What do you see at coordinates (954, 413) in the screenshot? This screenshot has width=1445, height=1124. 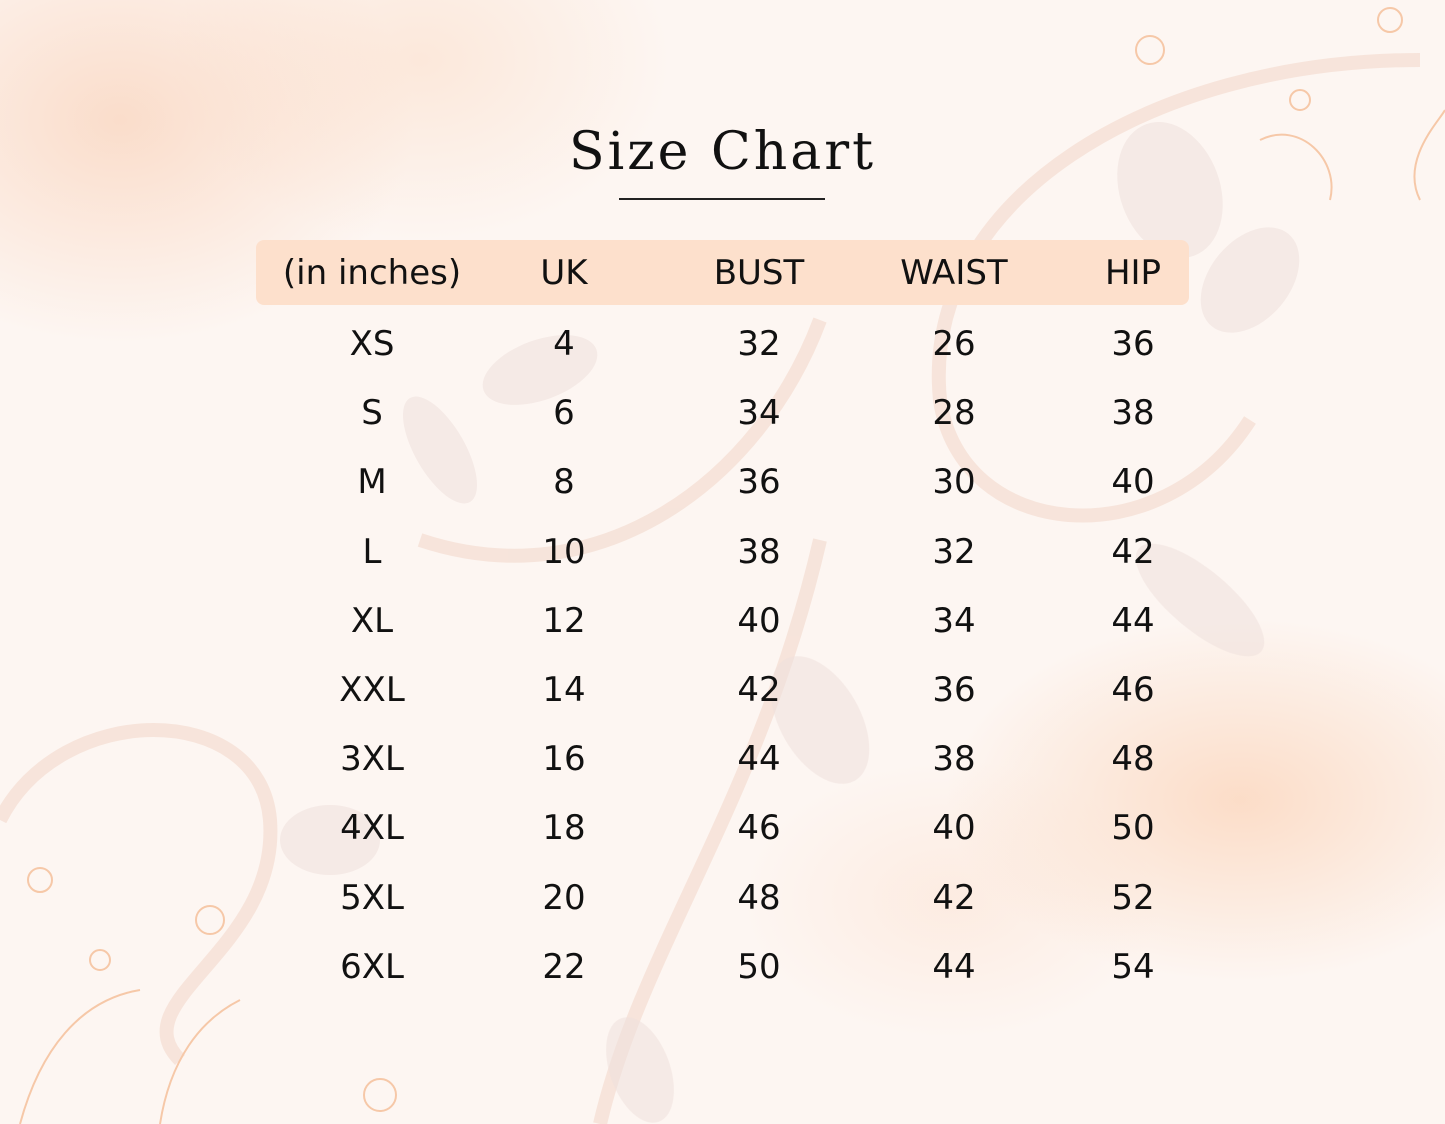 I see `cell-waist: 28` at bounding box center [954, 413].